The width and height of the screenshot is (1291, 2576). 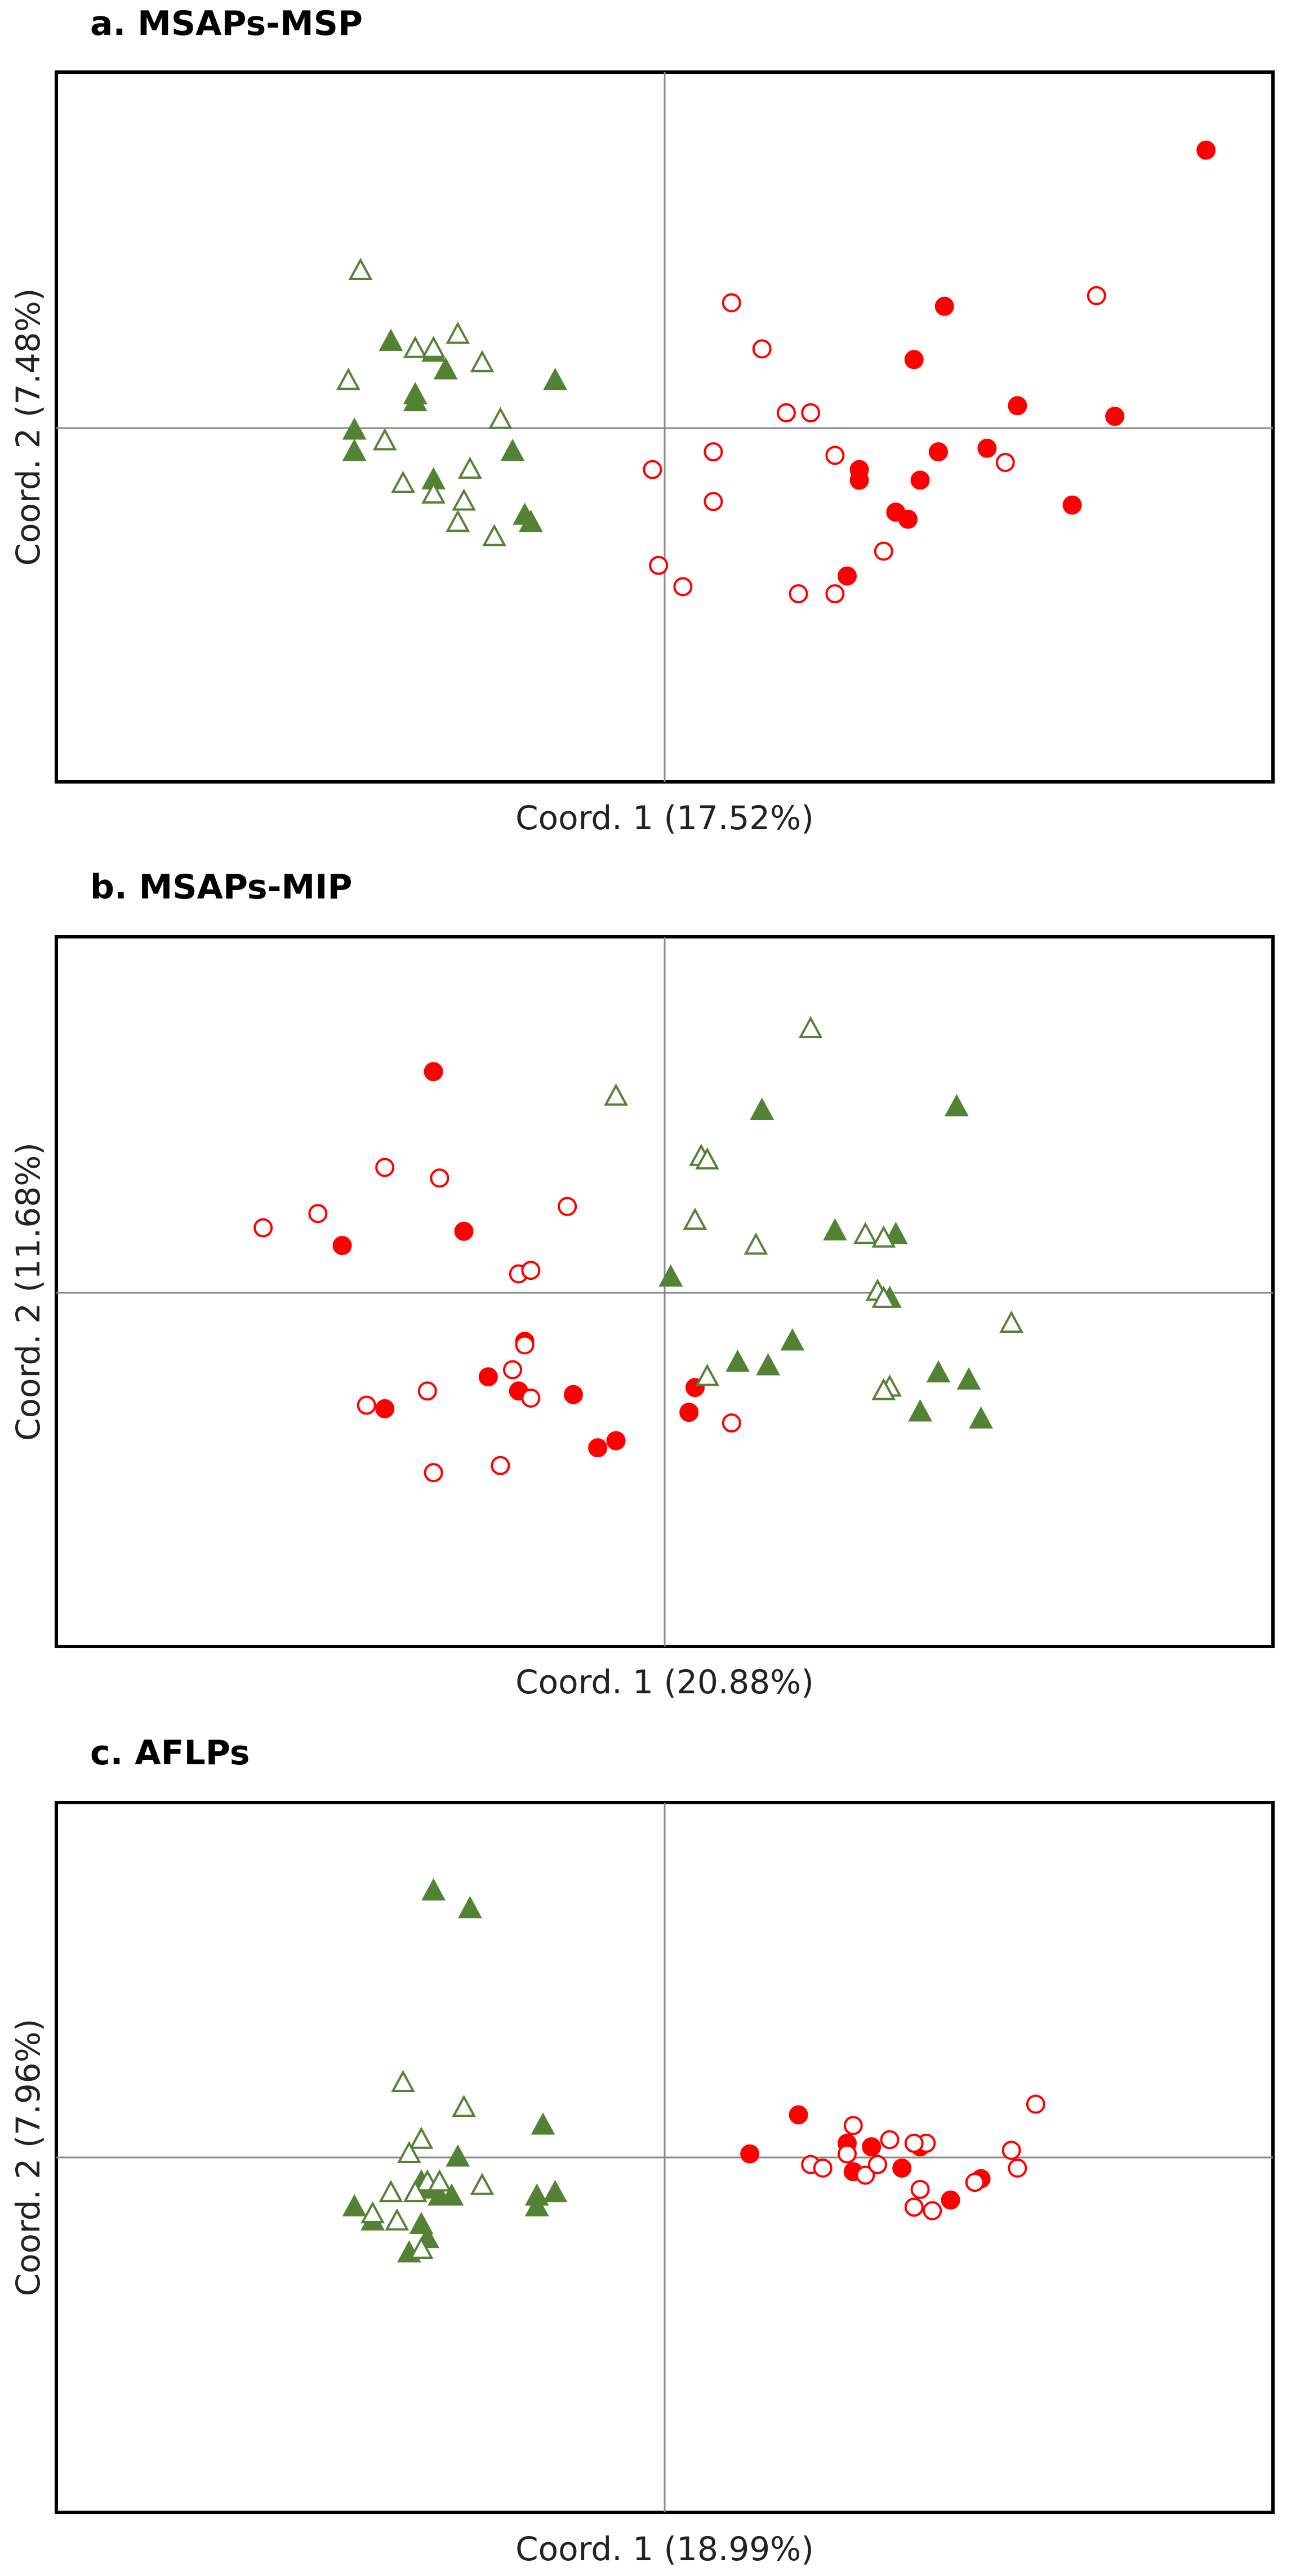 What do you see at coordinates (28, 1291) in the screenshot?
I see `panel-b-y-label: Coord. 2 (11.68%)` at bounding box center [28, 1291].